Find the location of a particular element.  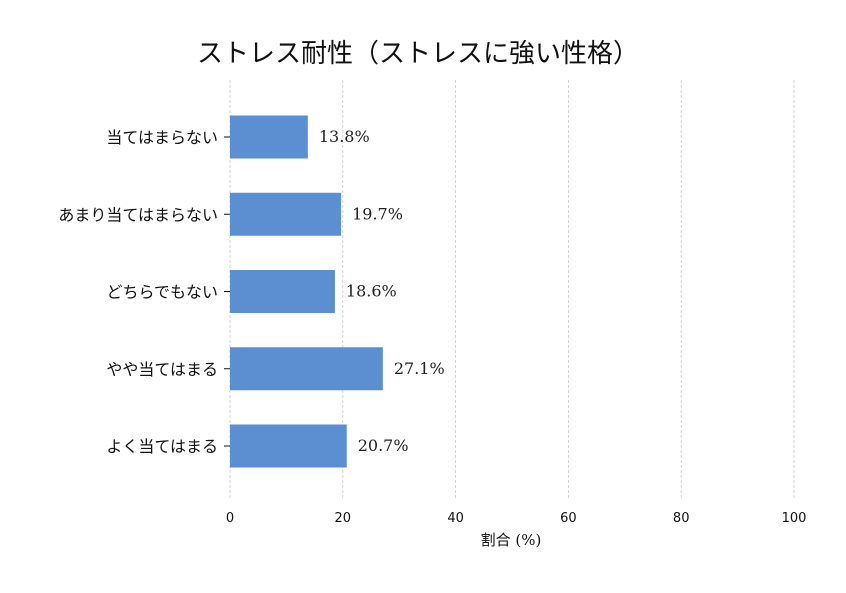

x-tick-label: 60 is located at coordinates (568, 518).